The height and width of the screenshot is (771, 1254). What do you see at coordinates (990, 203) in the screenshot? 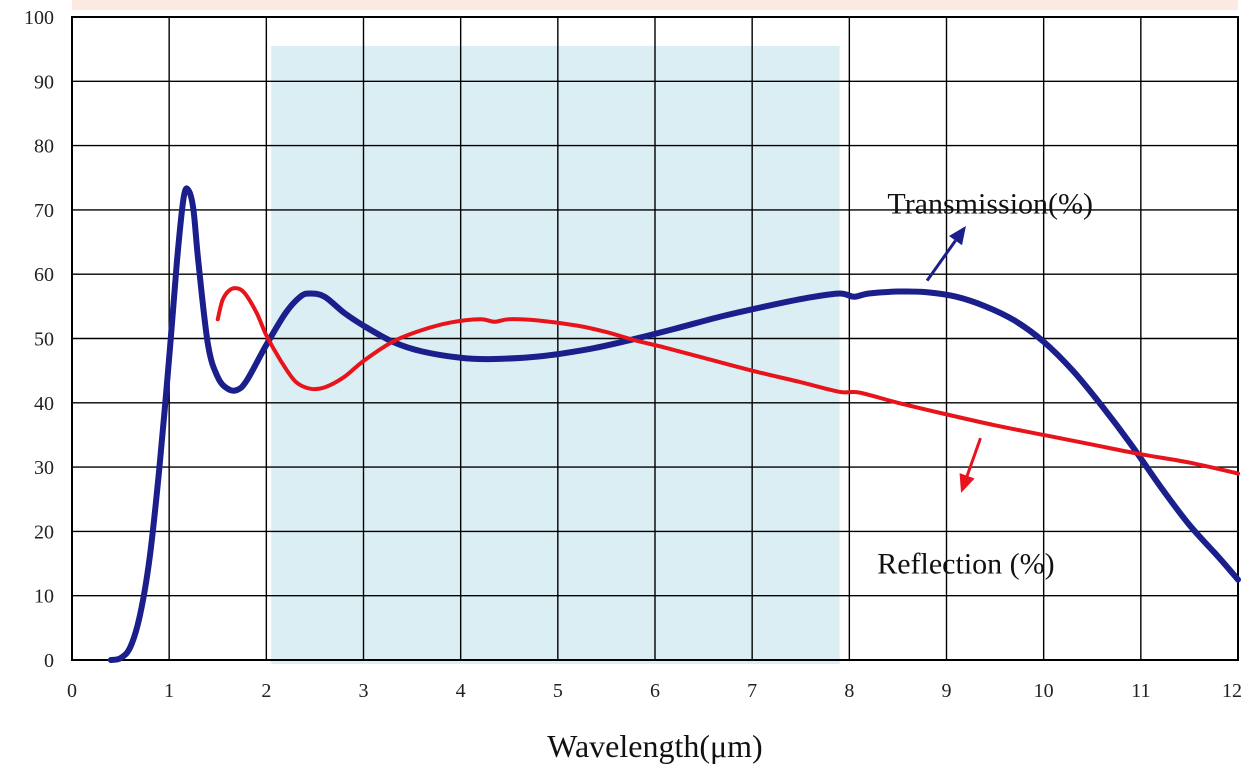
I see `transmission-label: Transmission(%)` at bounding box center [990, 203].